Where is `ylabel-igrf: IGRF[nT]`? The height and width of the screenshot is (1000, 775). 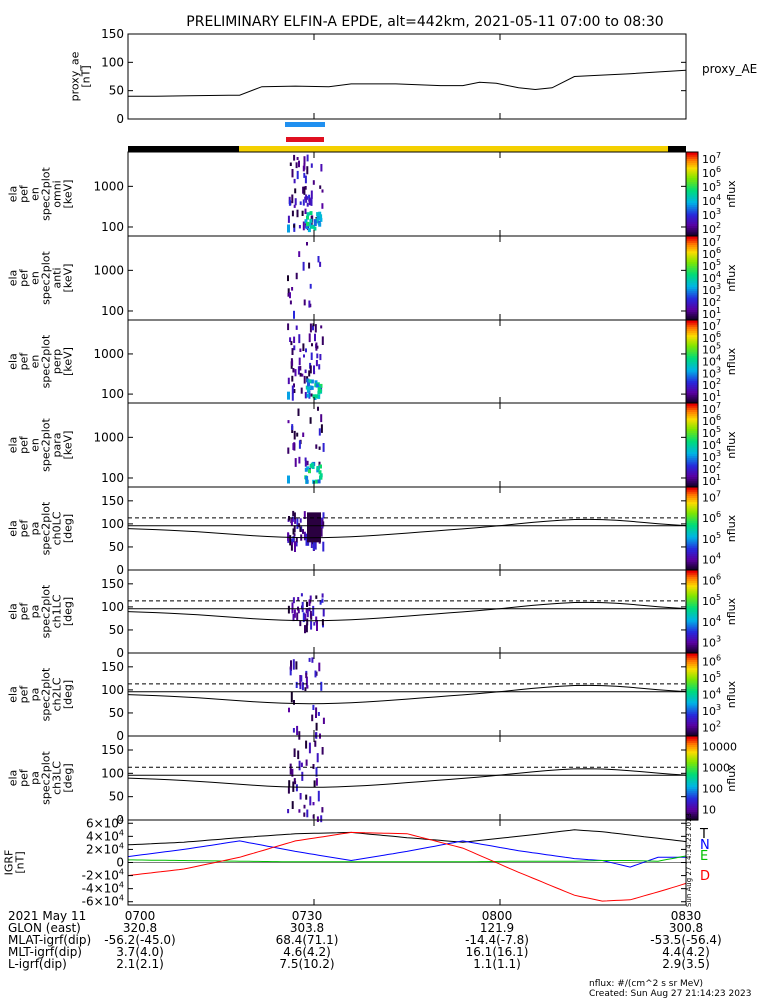
ylabel-igrf: IGRF[nT] is located at coordinates (15, 863).